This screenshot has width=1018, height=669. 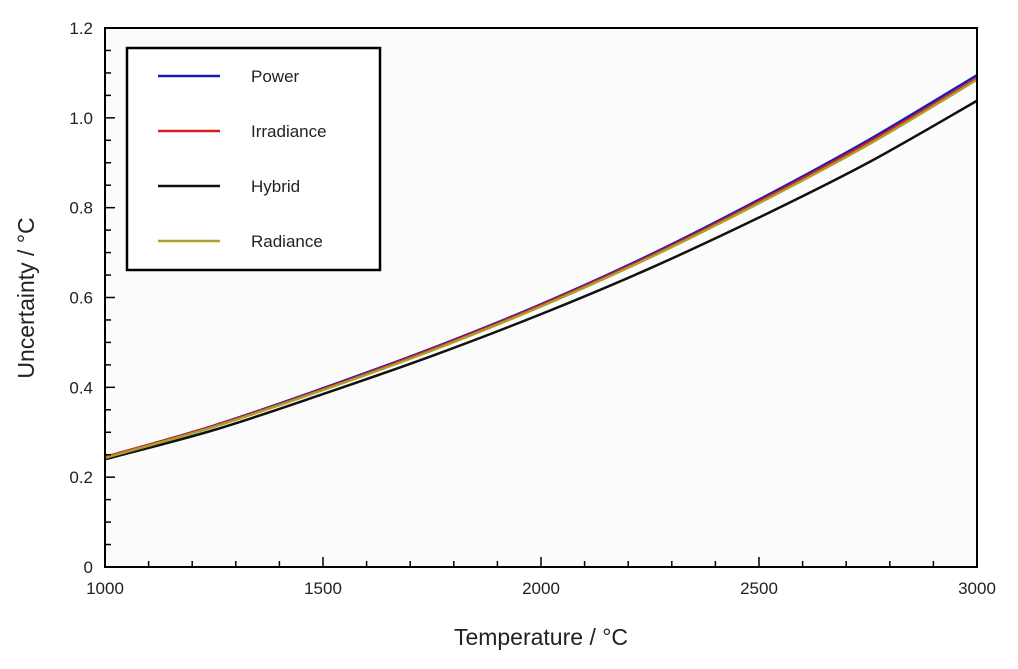 I want to click on legend-label: Power, so click(x=275, y=76).